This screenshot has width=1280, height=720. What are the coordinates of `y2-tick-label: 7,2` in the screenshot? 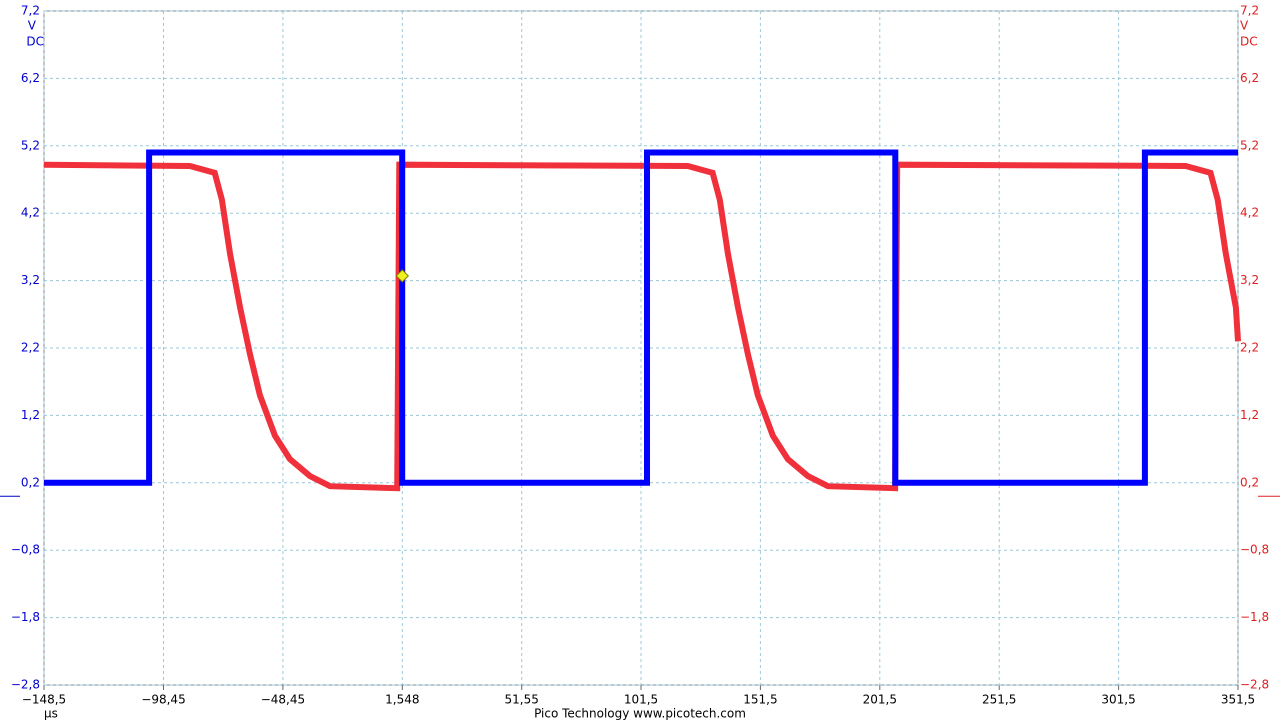 It's located at (1249, 11).